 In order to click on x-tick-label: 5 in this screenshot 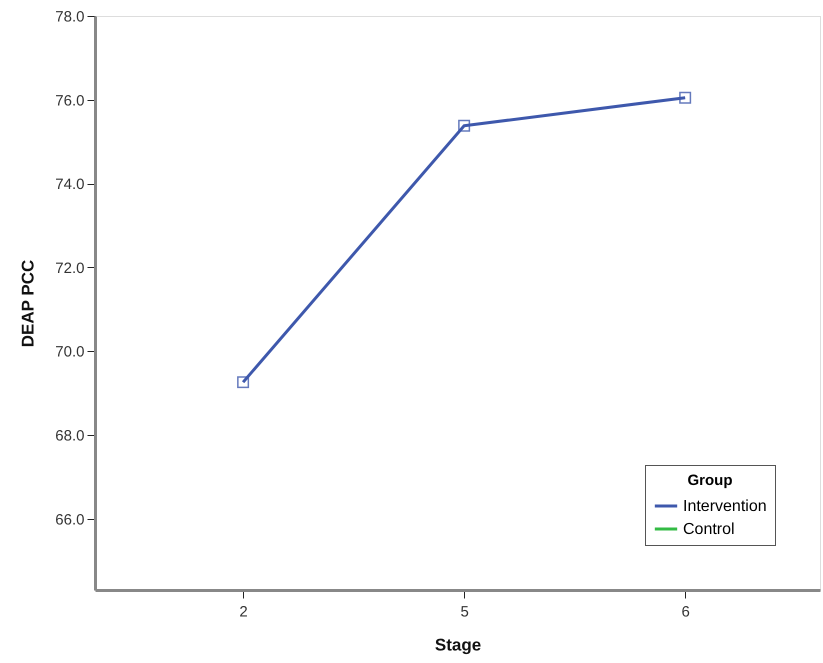, I will do `click(464, 612)`.